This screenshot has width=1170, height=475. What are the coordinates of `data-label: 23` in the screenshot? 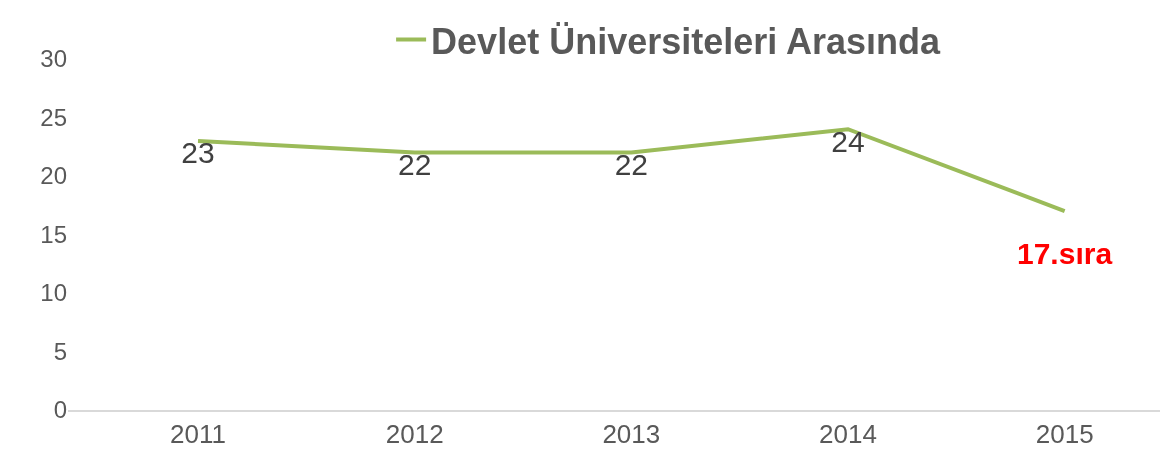 It's located at (198, 153).